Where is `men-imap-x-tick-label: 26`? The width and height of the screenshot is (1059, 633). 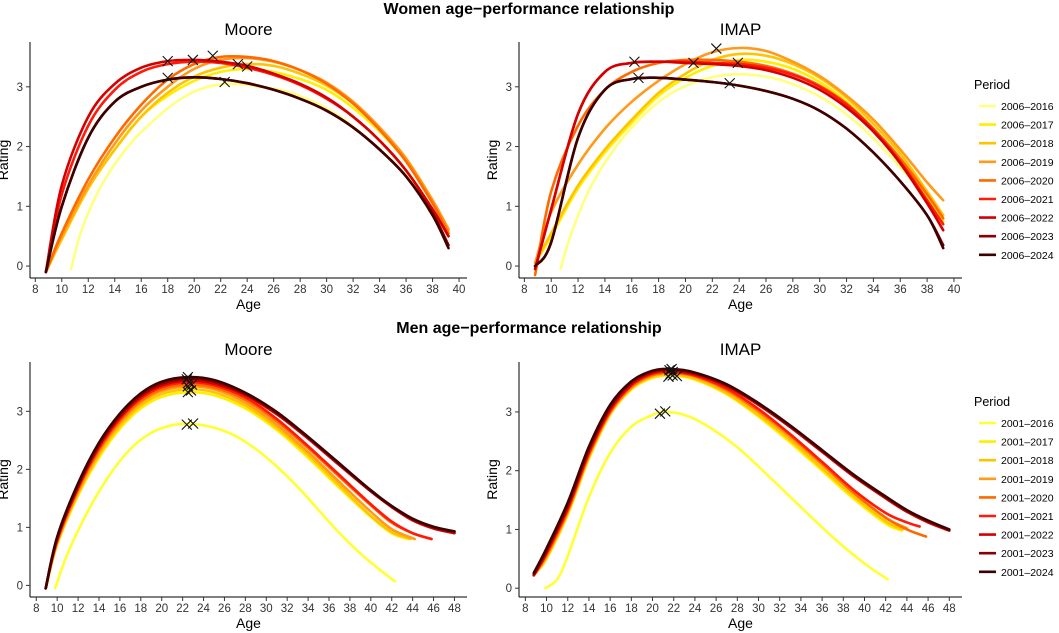 men-imap-x-tick-label: 26 is located at coordinates (716, 609).